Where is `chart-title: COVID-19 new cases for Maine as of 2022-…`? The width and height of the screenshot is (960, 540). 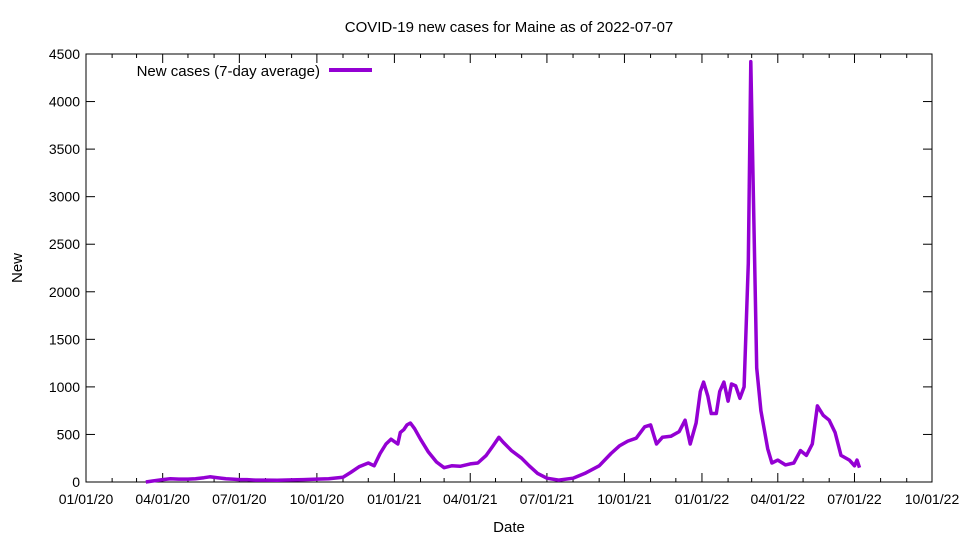 chart-title: COVID-19 new cases for Maine as of 2022-… is located at coordinates (509, 27).